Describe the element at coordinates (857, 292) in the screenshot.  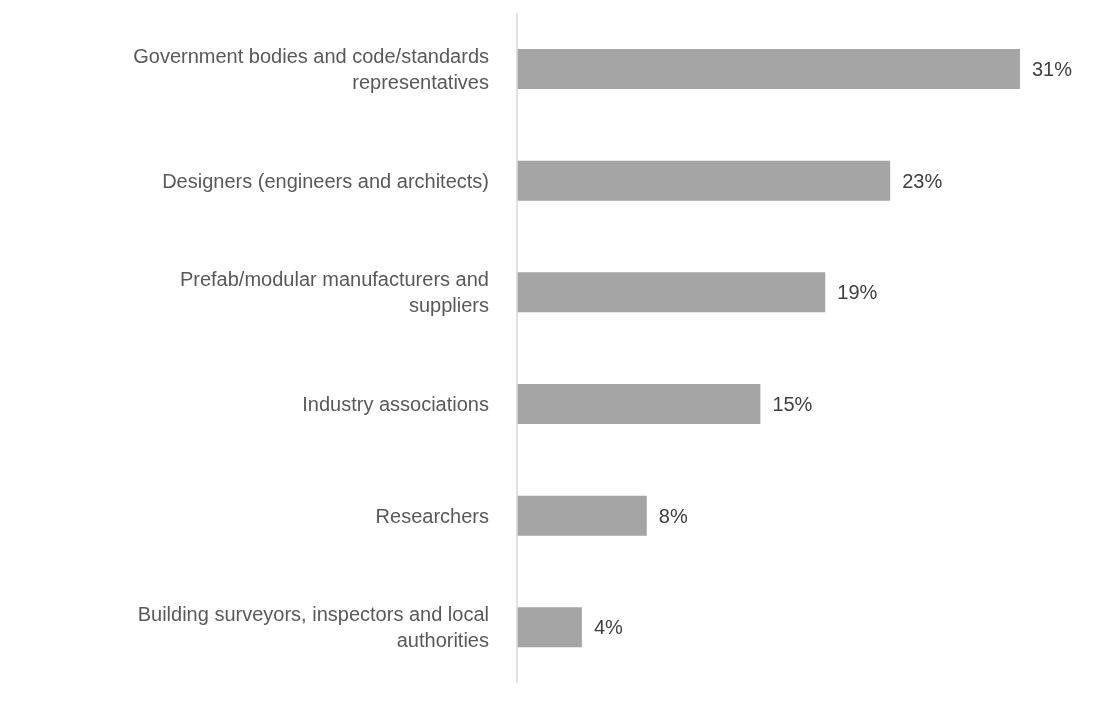
I see `data-label: 19%` at that location.